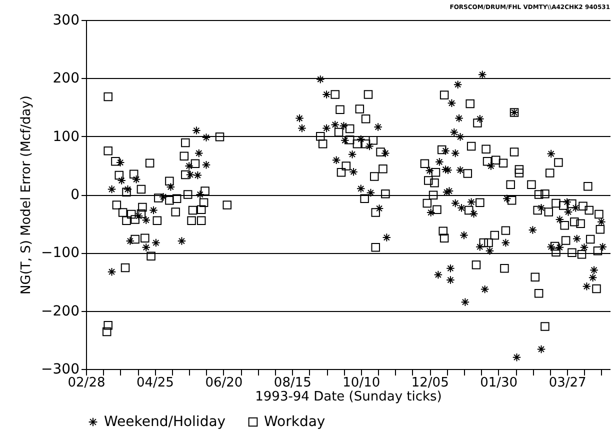  Describe the element at coordinates (155, 383) in the screenshot. I see `x-tick-label: 04/25` at that location.